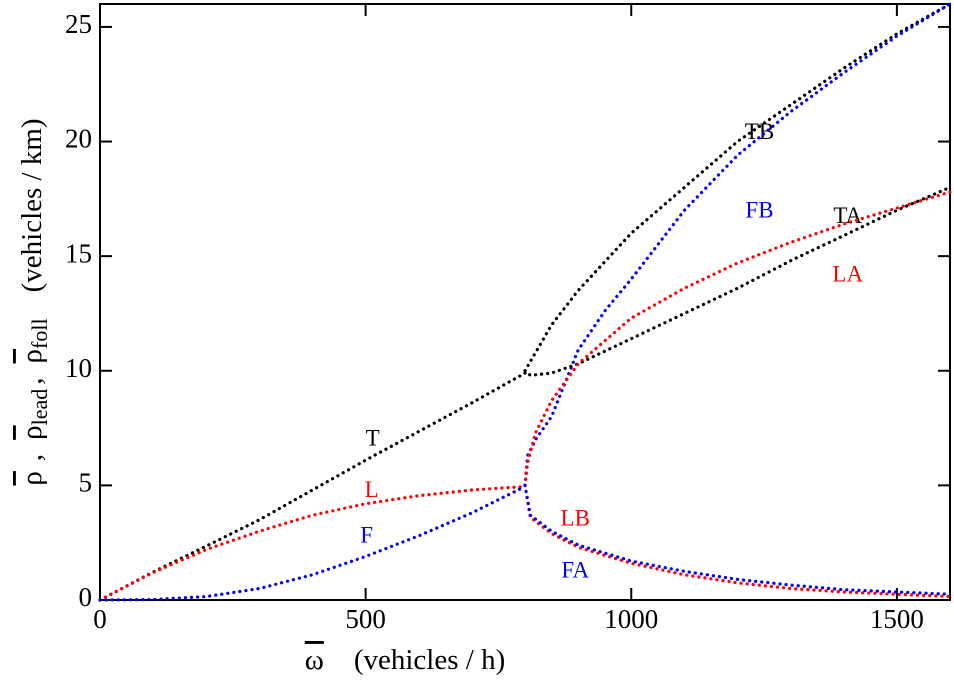  Describe the element at coordinates (759, 210) in the screenshot. I see `series-label: FB` at that location.